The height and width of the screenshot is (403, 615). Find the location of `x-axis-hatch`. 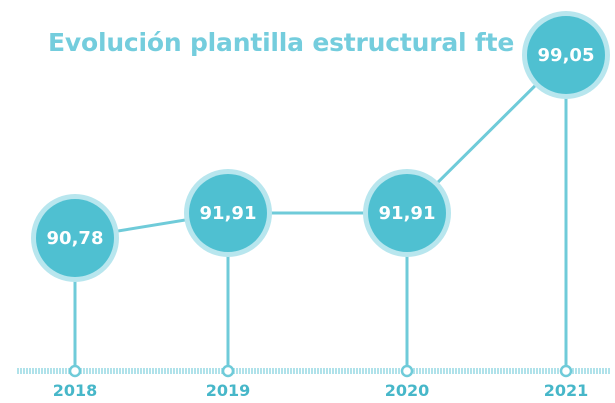

x-axis-hatch is located at coordinates (313, 371).